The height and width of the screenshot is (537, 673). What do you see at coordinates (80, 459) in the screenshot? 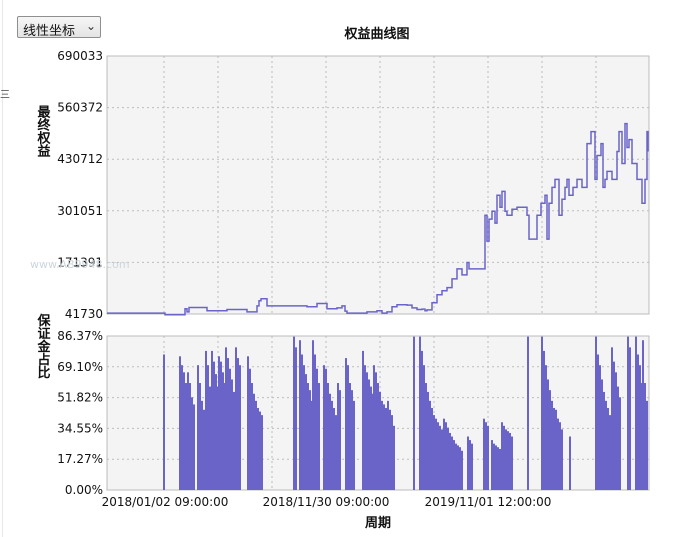
I see `margin-y-tick-label: 17.27%` at bounding box center [80, 459].